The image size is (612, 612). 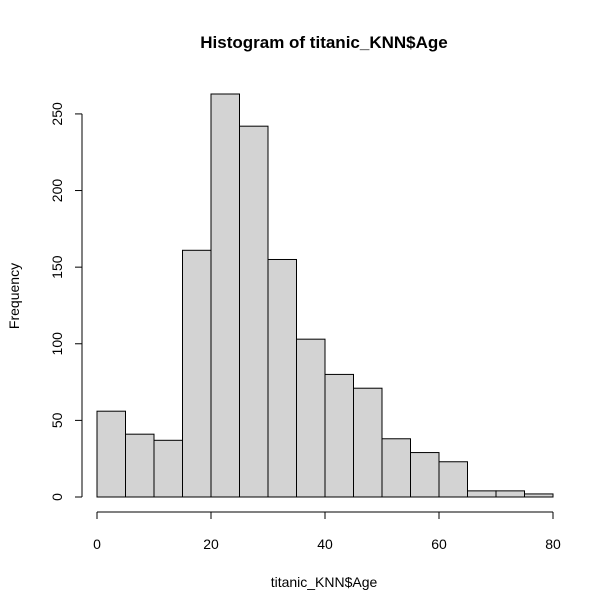 I want to click on y-tick-label-0: 0, so click(x=57, y=497).